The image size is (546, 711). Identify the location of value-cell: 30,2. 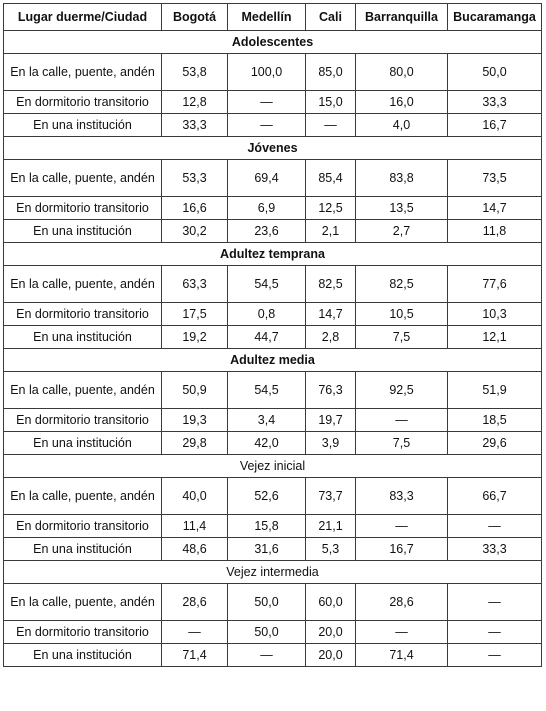
(194, 231).